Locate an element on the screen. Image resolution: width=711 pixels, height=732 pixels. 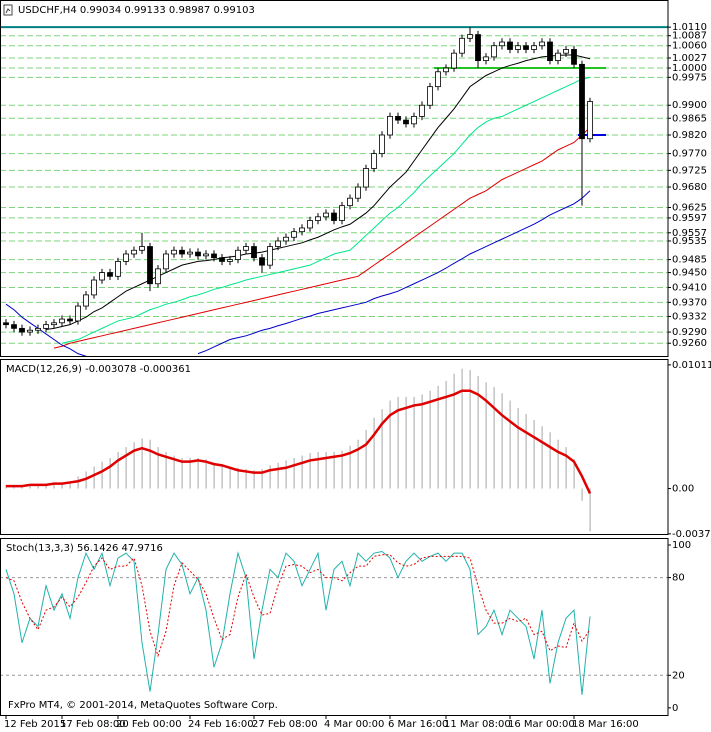
y-tick-label: 0.9450 is located at coordinates (689, 273).